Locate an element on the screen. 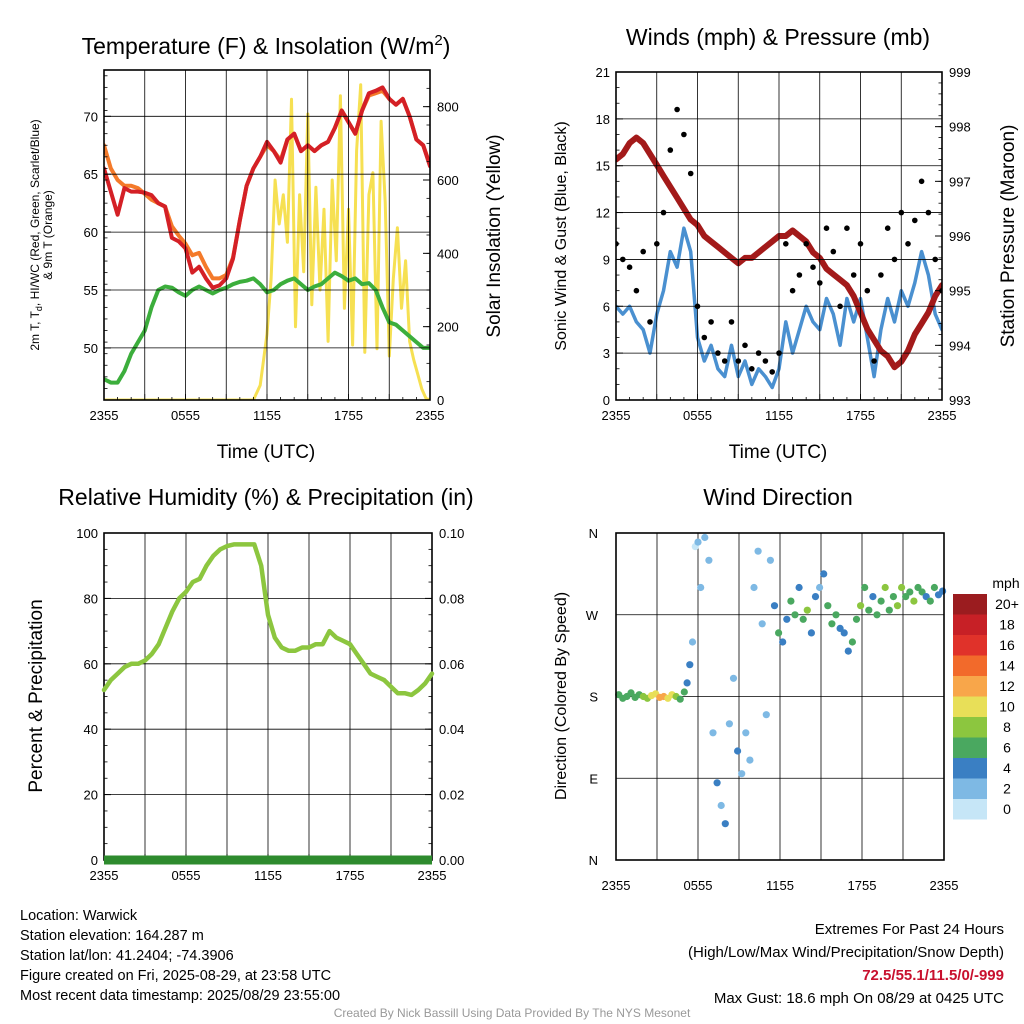 The height and width of the screenshot is (1024, 1024). y2-tick-label: 0.02 is located at coordinates (451, 795).